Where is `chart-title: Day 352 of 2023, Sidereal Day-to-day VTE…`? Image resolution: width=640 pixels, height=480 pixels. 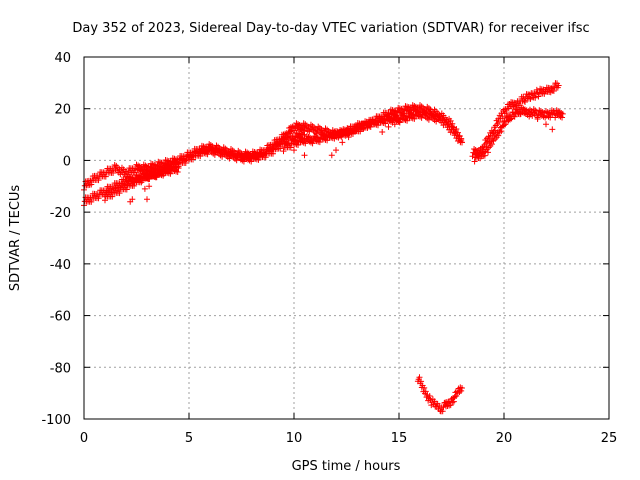
chart-title: Day 352 of 2023, Sidereal Day-to-day VTE… is located at coordinates (330, 28).